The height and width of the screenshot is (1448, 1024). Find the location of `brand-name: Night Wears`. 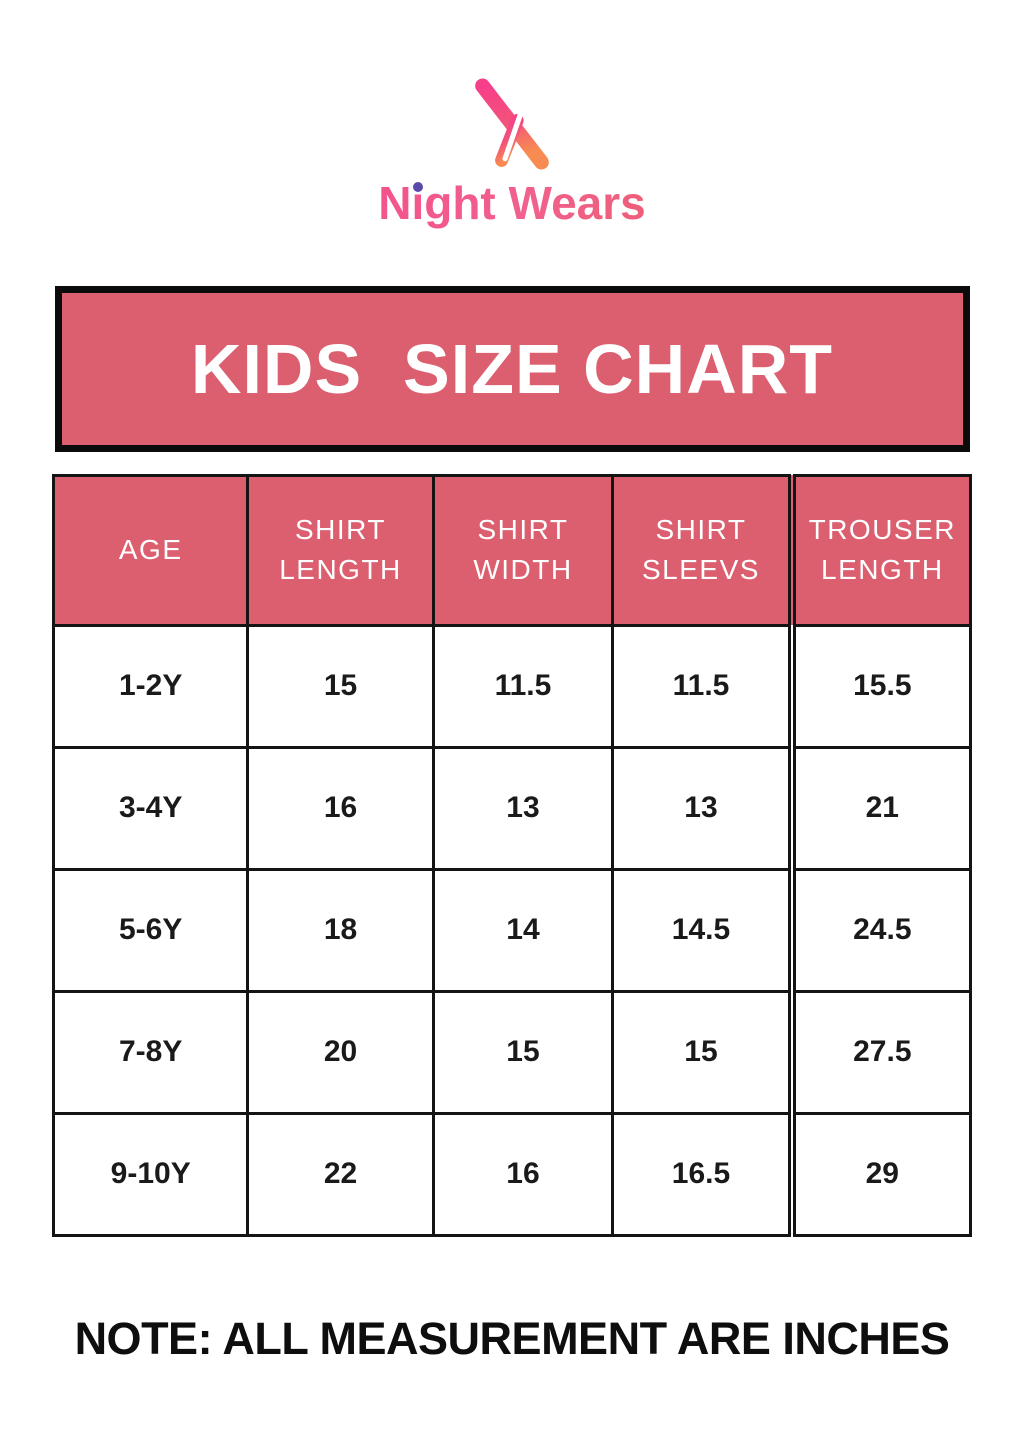

brand-name: Night Wears is located at coordinates (512, 203).